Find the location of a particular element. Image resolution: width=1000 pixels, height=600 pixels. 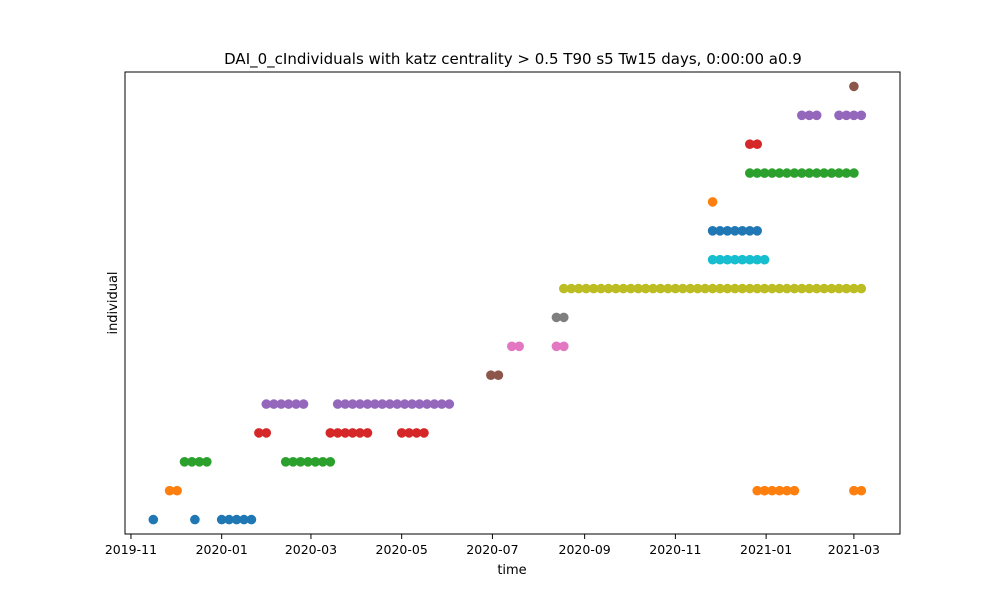

x-tick-label-1: 2020-01 is located at coordinates (222, 549).